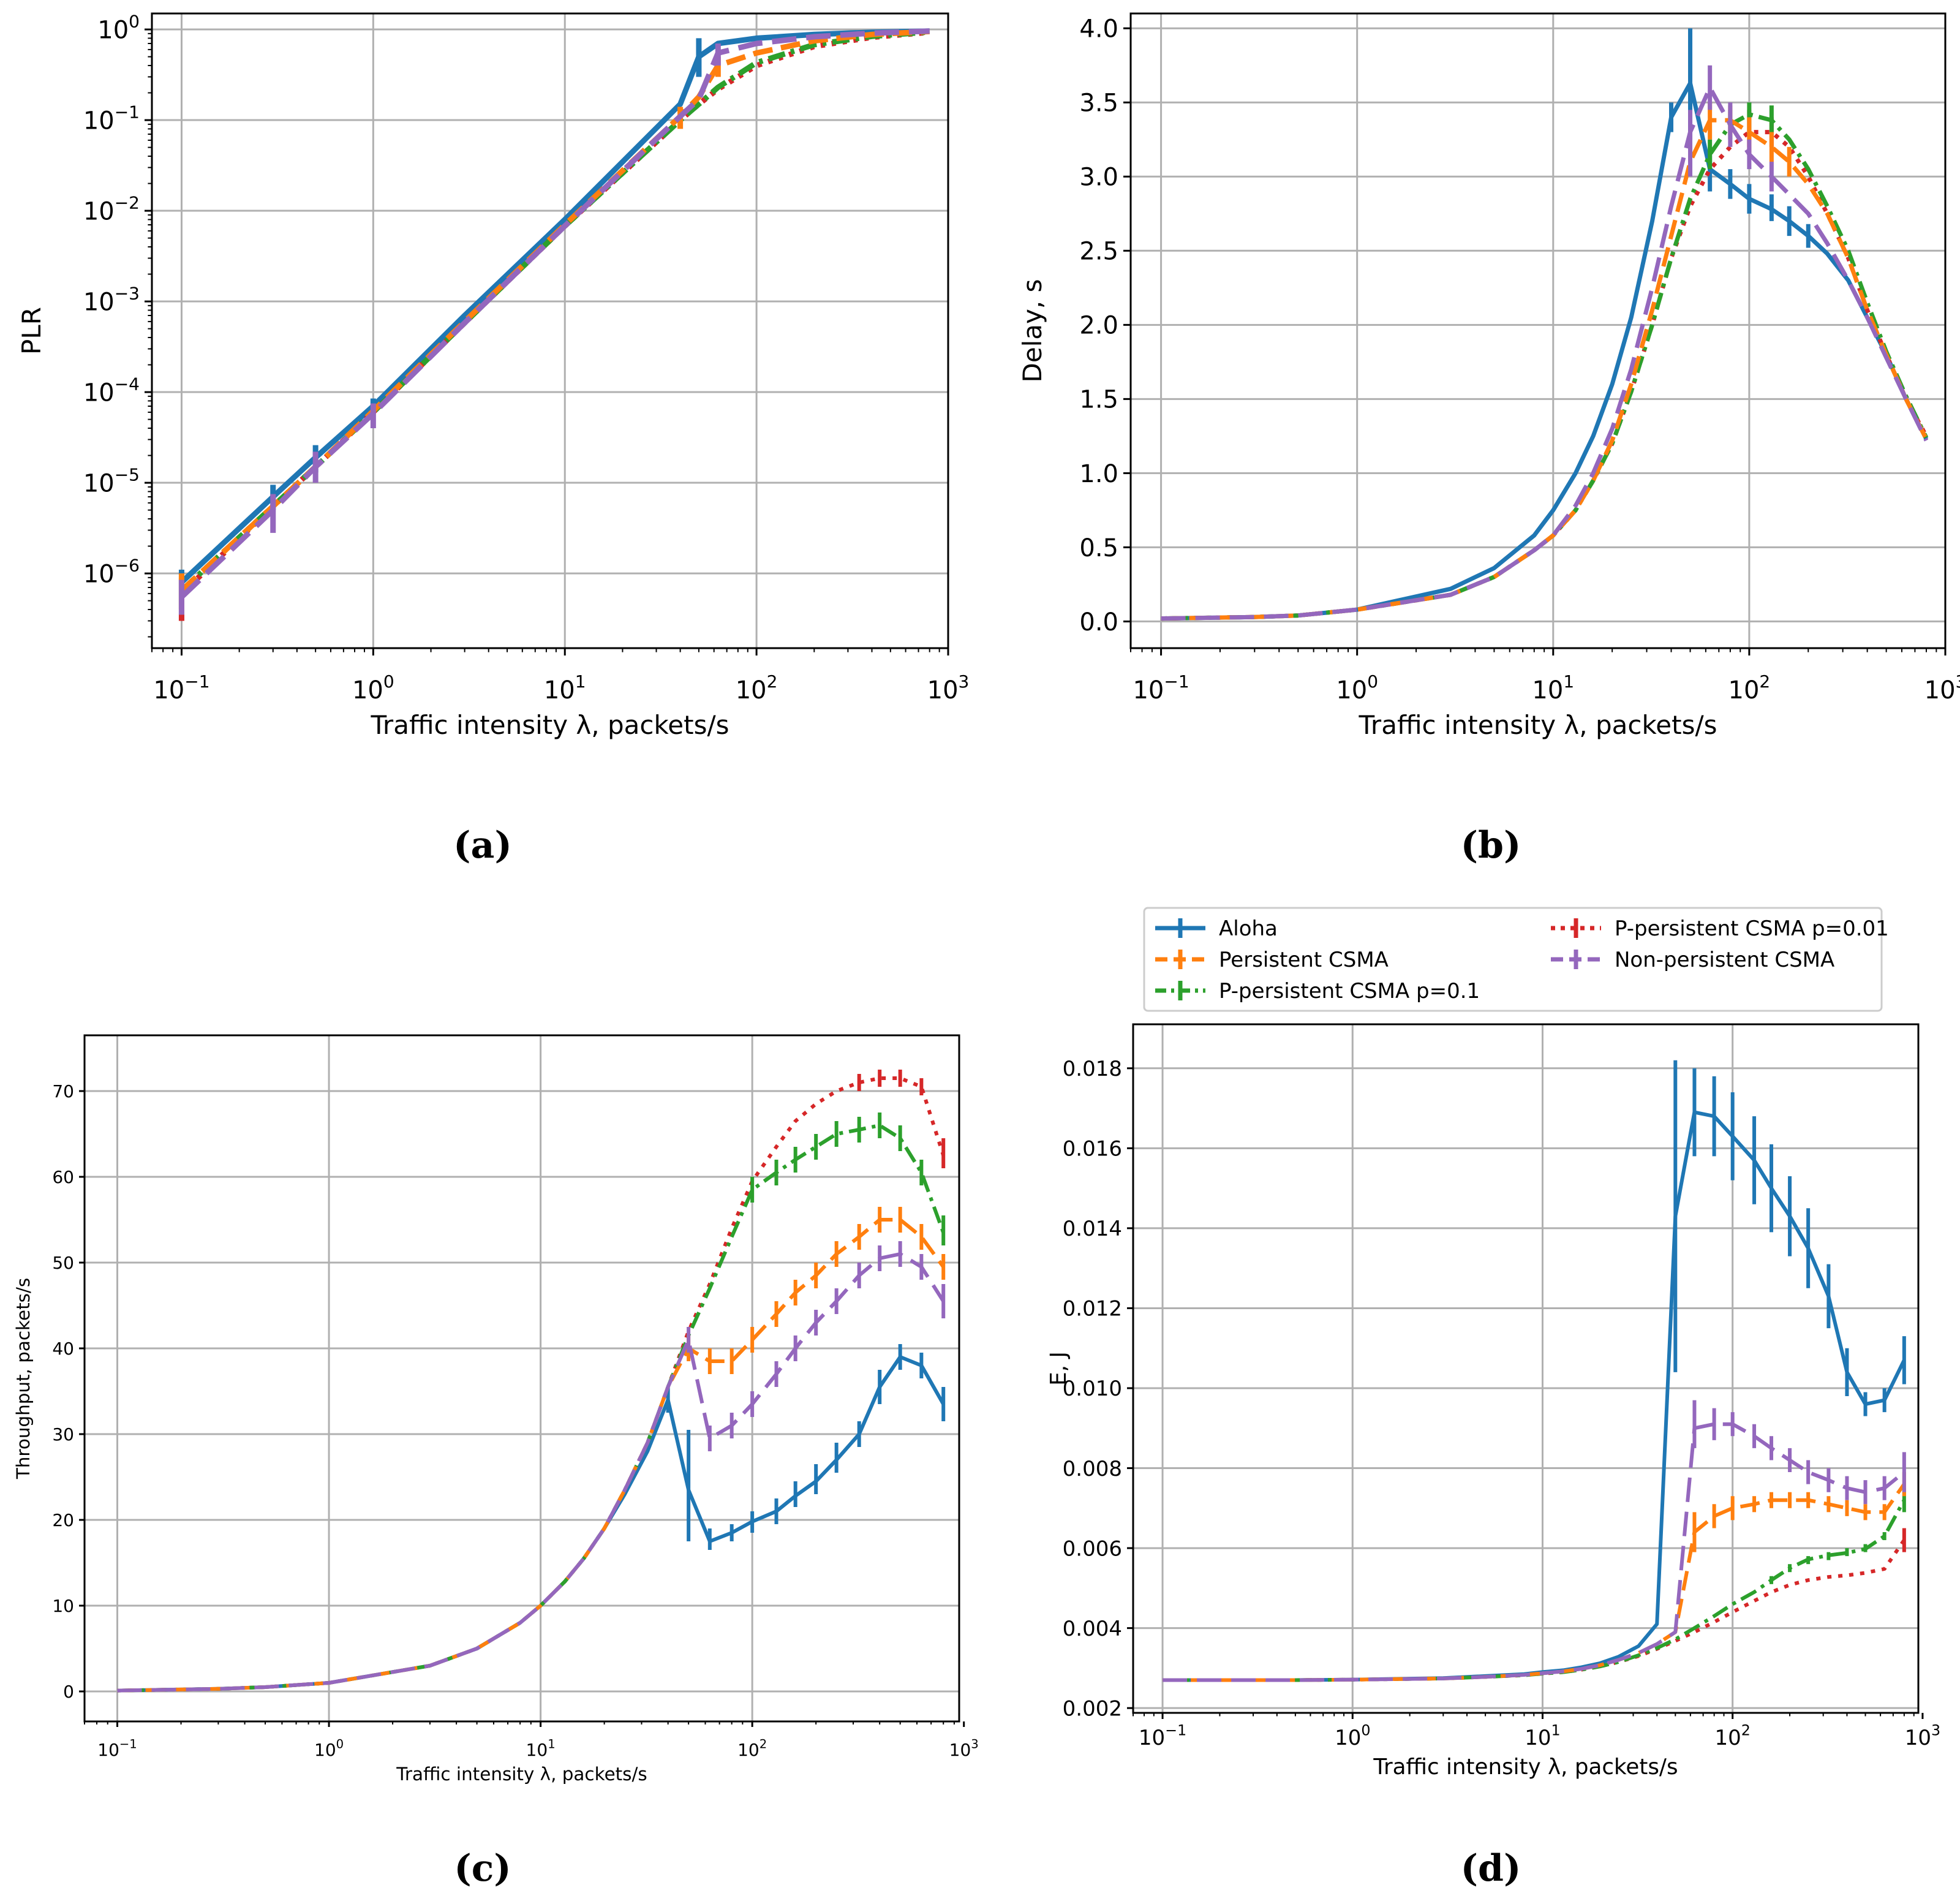  I want to click on axes-frame-b, so click(1538, 330).